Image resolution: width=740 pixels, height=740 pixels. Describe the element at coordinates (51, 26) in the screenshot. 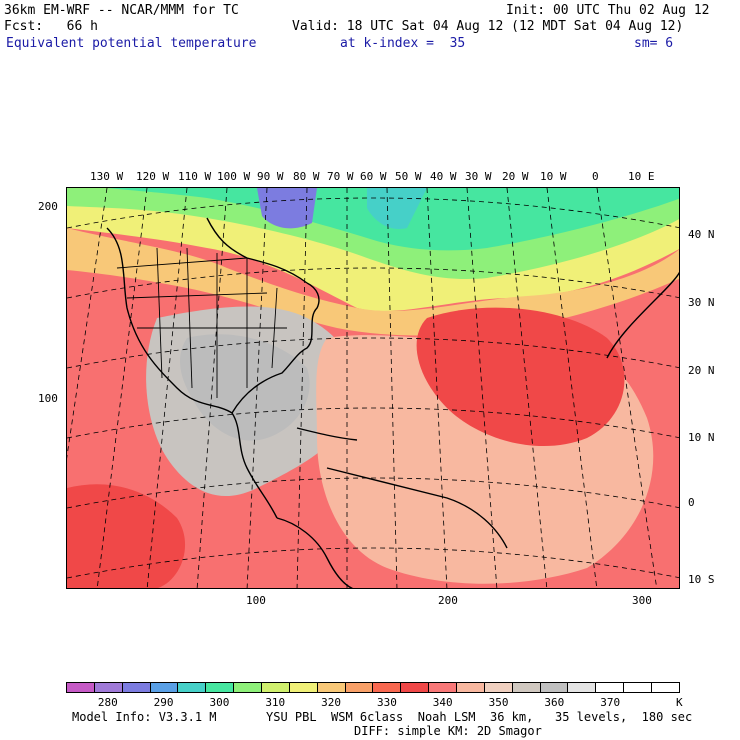

I see `forecast-hour: Fcst: 66 h` at that location.